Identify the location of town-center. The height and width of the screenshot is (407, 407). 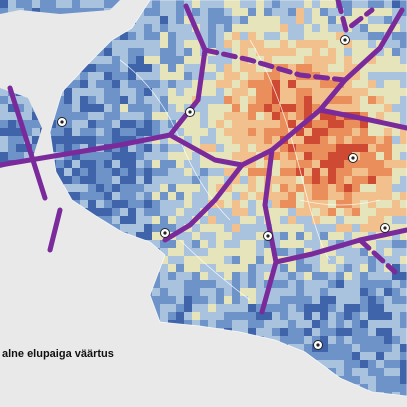
(268, 236).